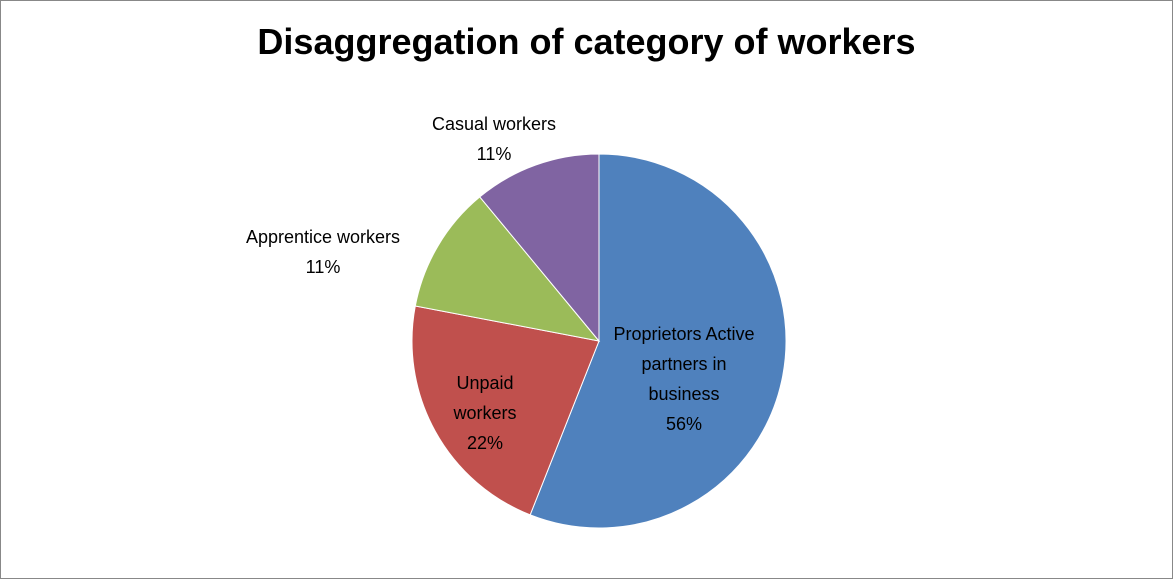 The height and width of the screenshot is (579, 1173). I want to click on category-label: Apprentice workers, so click(323, 237).